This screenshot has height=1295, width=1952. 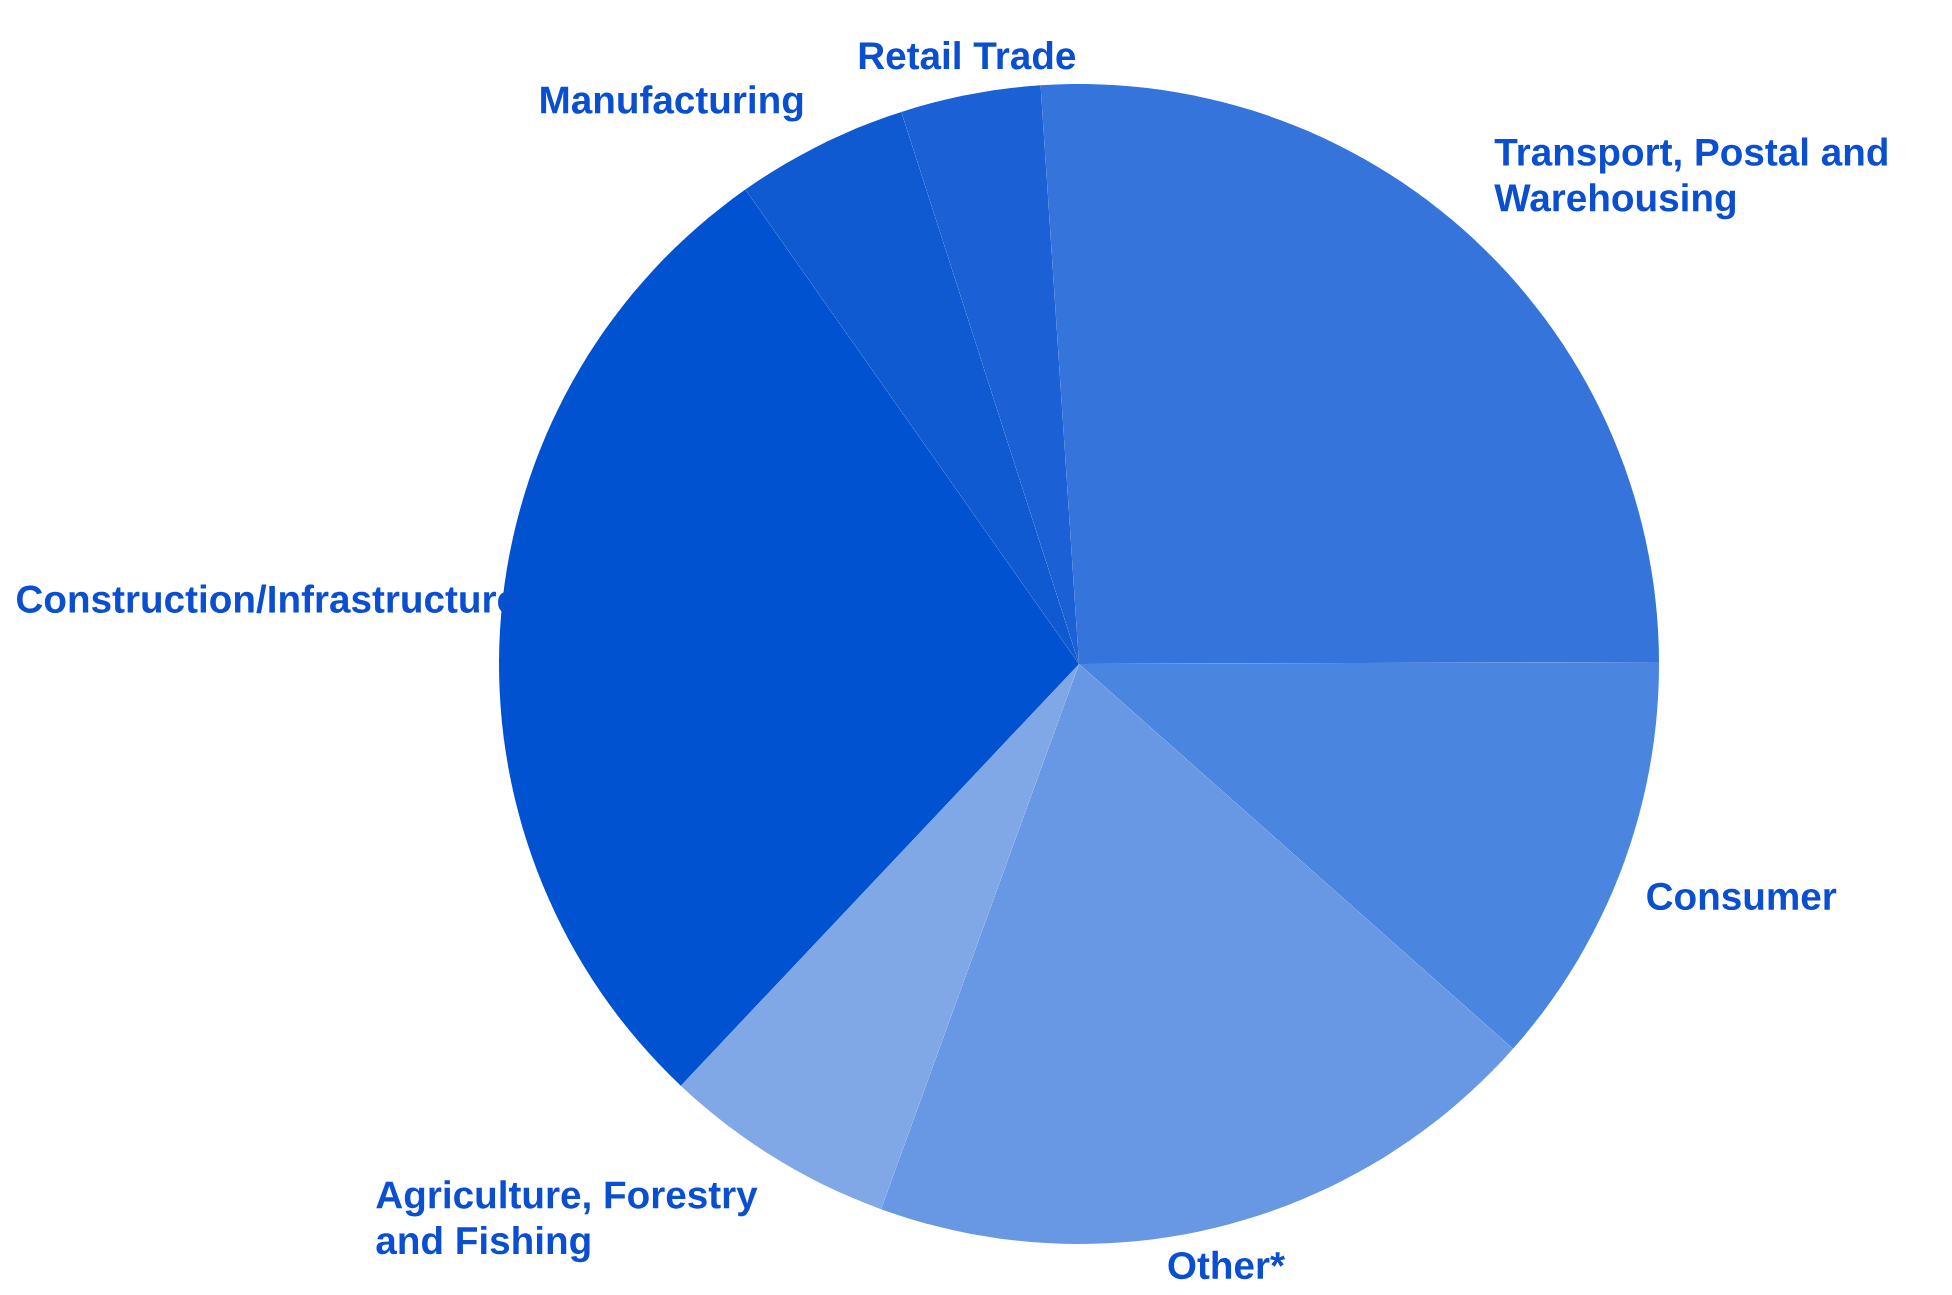 I want to click on slice-label: Manufacturing, so click(x=672, y=103).